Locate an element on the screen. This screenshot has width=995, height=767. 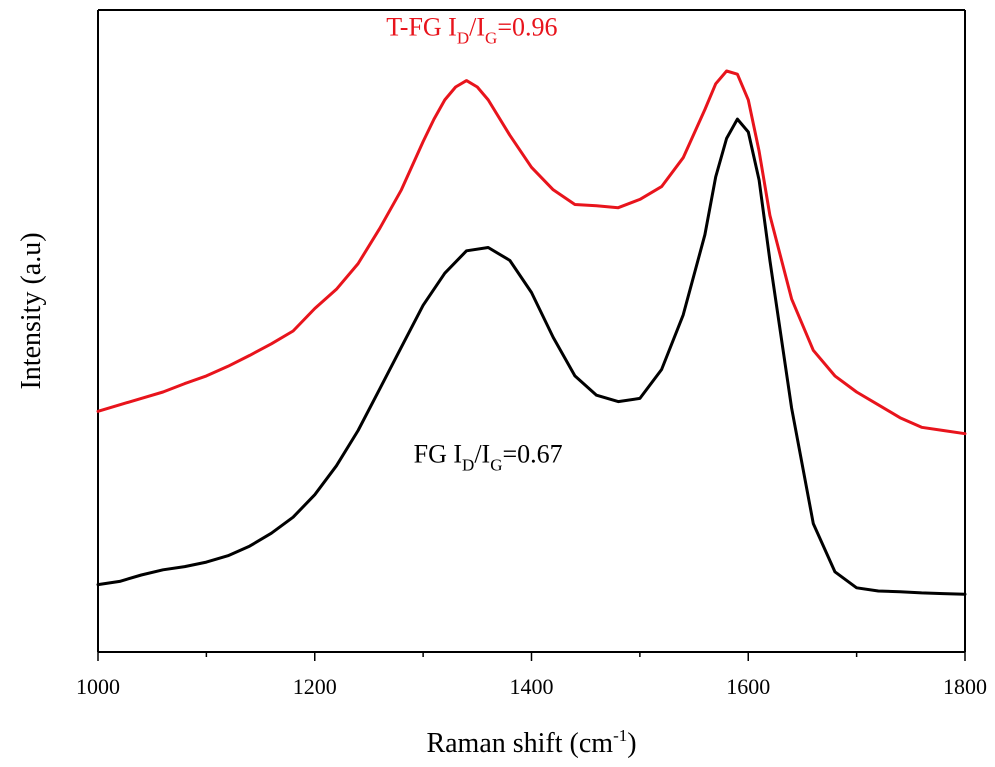
y-axis-title: Intensity (a.u) is located at coordinates (31, 310).